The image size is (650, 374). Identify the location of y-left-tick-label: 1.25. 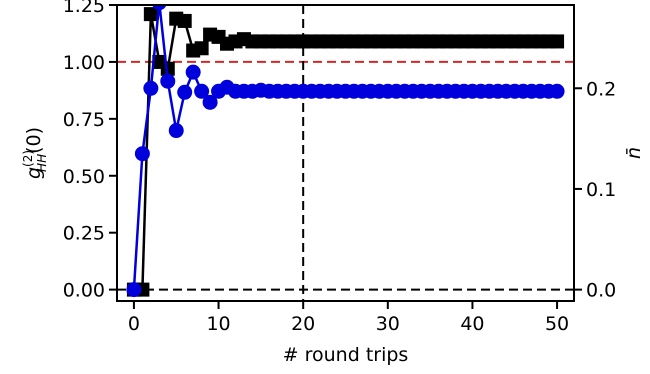
(84, 8).